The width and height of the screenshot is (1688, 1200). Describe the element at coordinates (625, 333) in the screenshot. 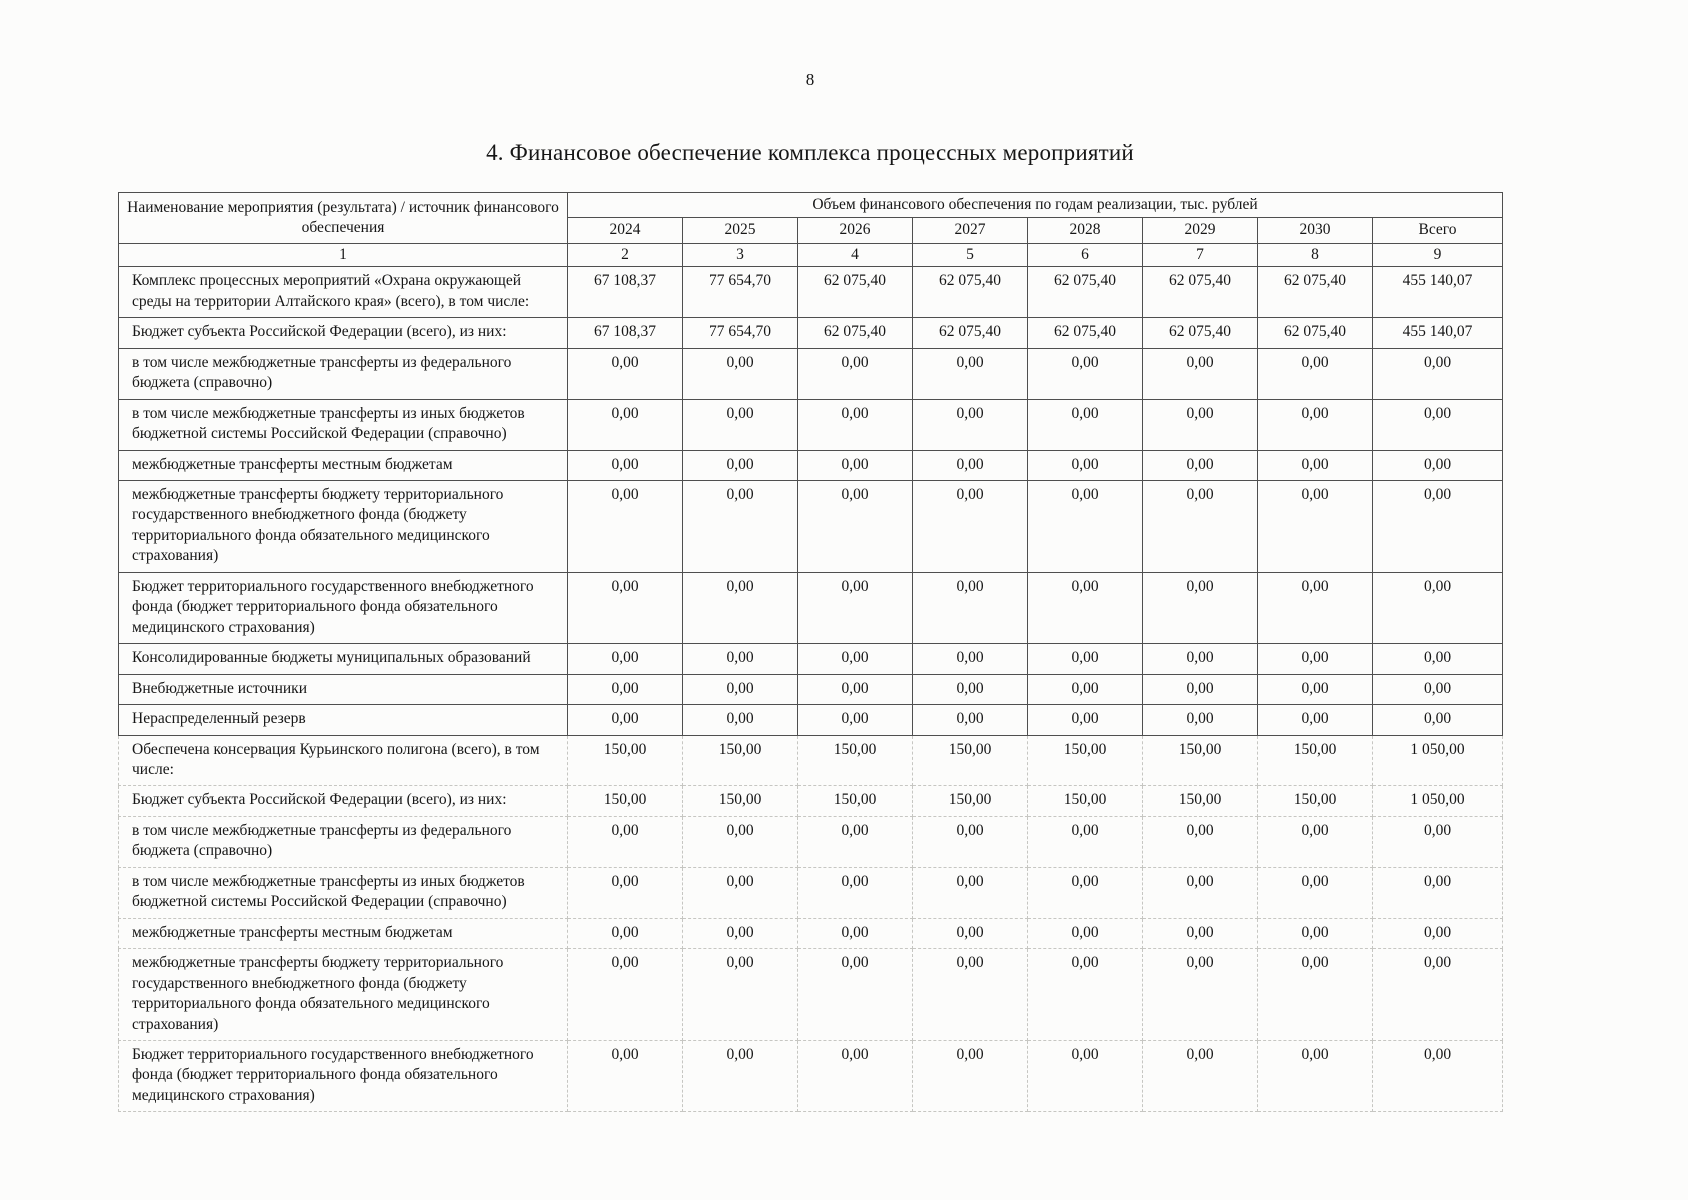

I see `row-value: 67 108,37` at that location.